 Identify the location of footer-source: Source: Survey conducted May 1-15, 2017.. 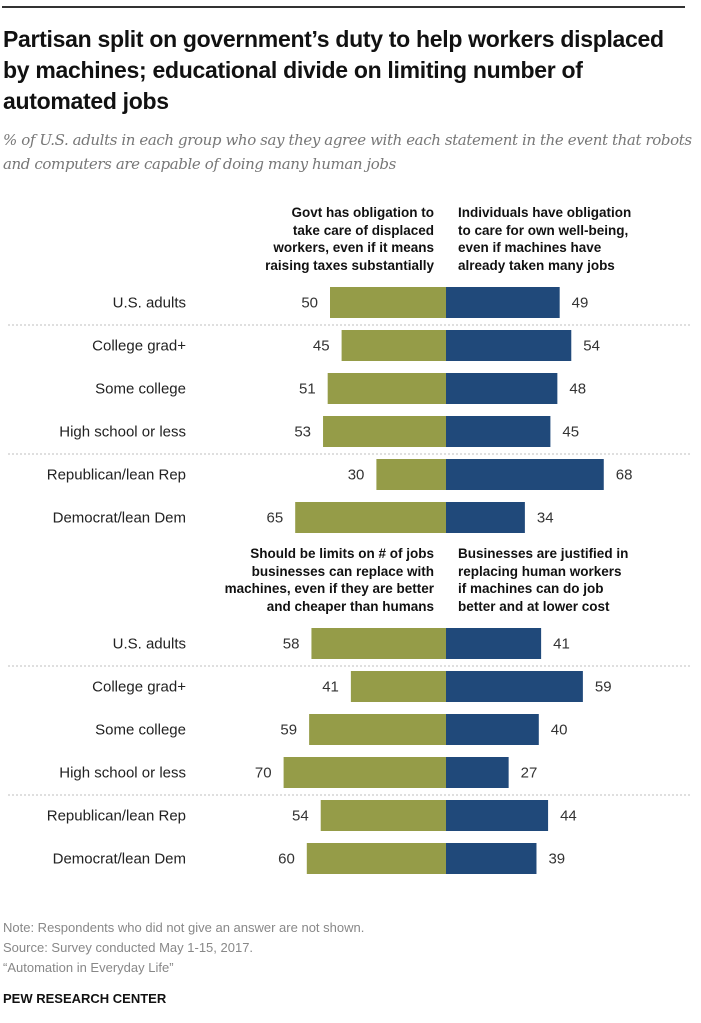
(128, 947).